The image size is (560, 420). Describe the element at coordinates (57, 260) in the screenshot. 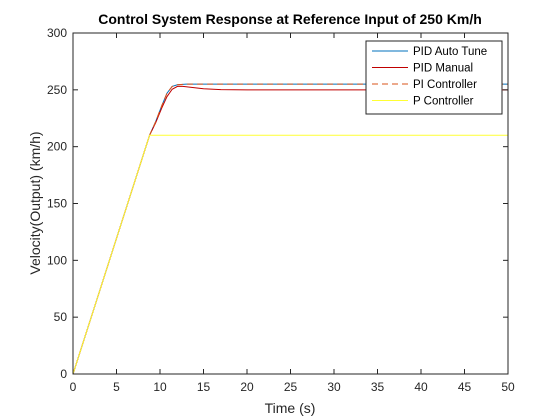

I see `y-tick-label: 100` at that location.